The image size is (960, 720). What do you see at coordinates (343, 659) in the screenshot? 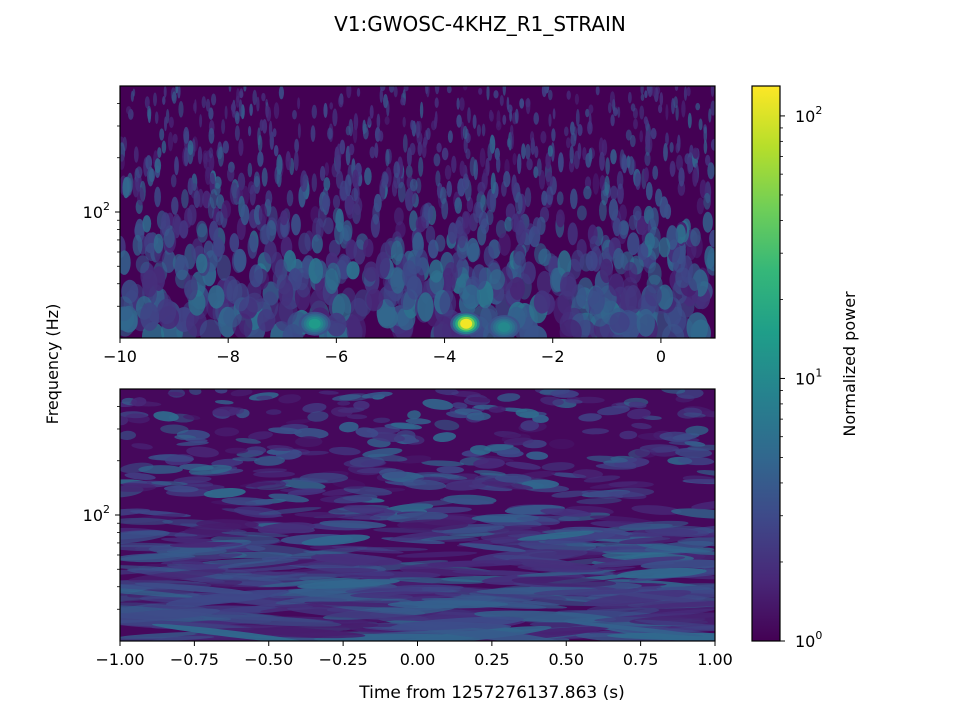
I see `x-tick-label: −0.25` at bounding box center [343, 659].